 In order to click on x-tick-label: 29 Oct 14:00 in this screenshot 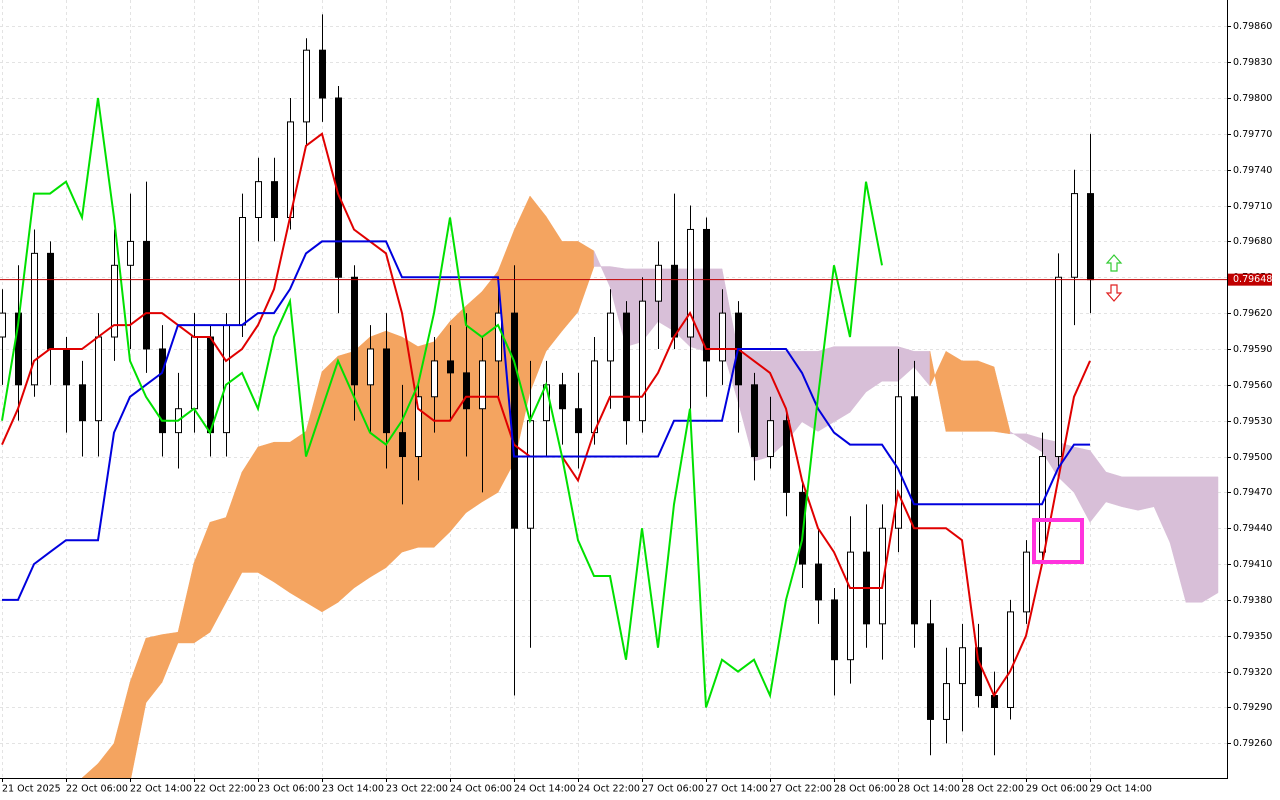, I will do `click(1121, 789)`.